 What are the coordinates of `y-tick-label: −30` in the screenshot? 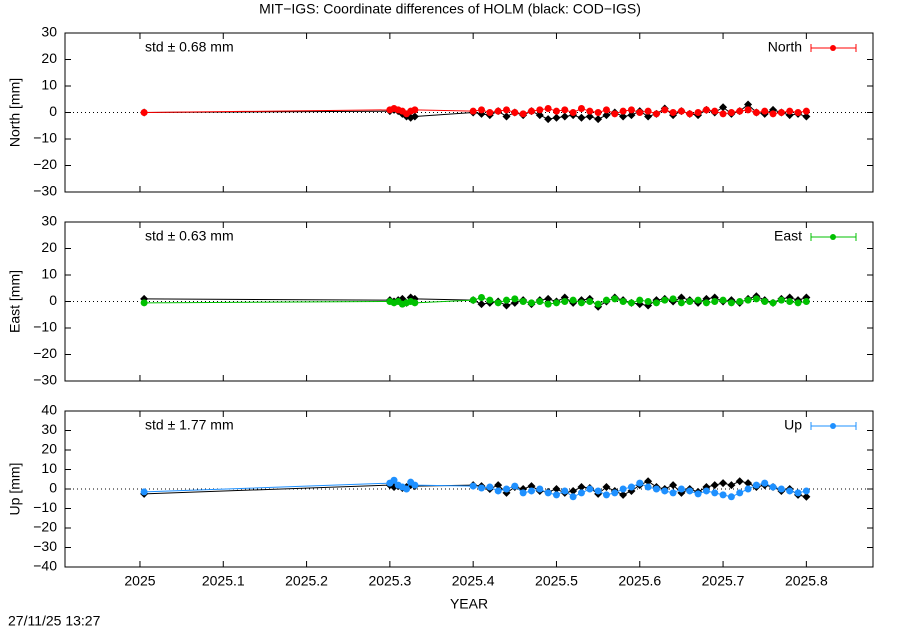 It's located at (45, 380).